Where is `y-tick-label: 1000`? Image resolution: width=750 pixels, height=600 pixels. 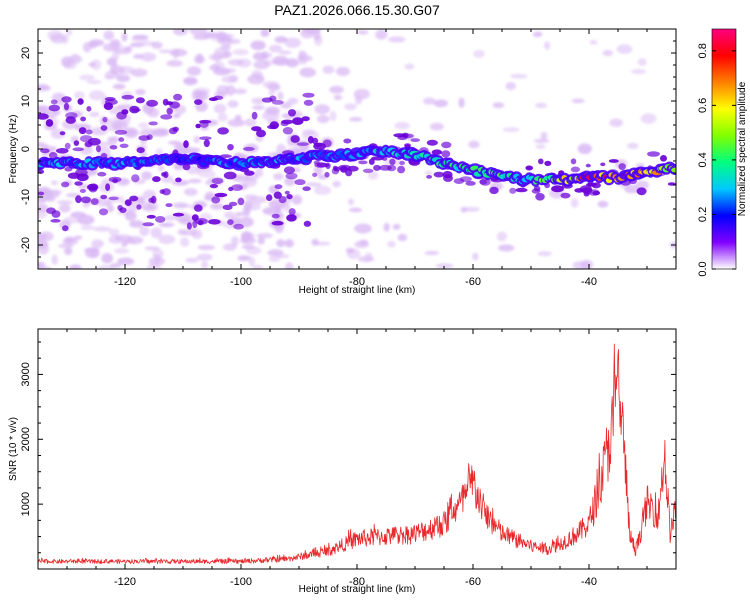
y-tick-label: 1000 is located at coordinates (26, 504).